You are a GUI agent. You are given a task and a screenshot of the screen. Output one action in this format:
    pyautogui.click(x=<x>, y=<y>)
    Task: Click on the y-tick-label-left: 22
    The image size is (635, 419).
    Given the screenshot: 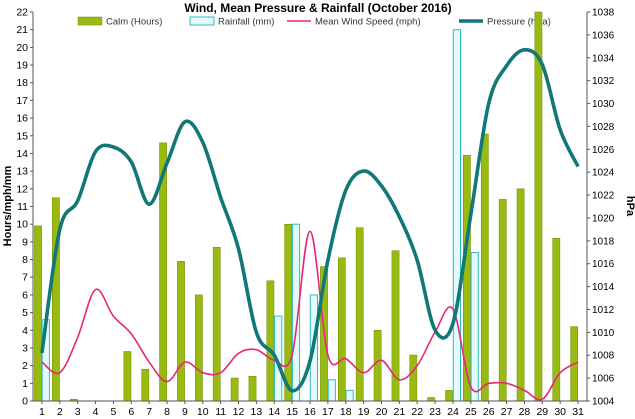 What is the action you would take?
    pyautogui.click(x=22, y=13)
    